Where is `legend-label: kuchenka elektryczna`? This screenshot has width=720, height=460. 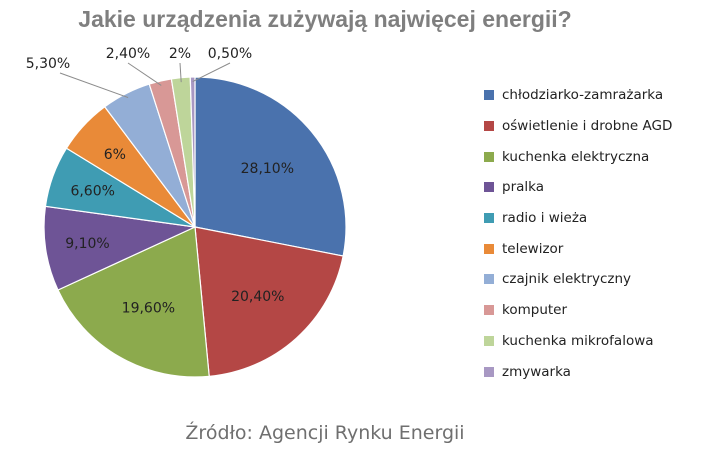
legend-label: kuchenka elektryczna is located at coordinates (576, 156).